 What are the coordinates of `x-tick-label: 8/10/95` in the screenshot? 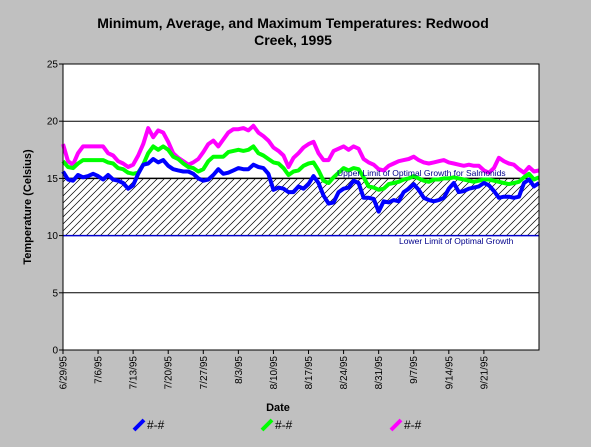 It's located at (274, 373).